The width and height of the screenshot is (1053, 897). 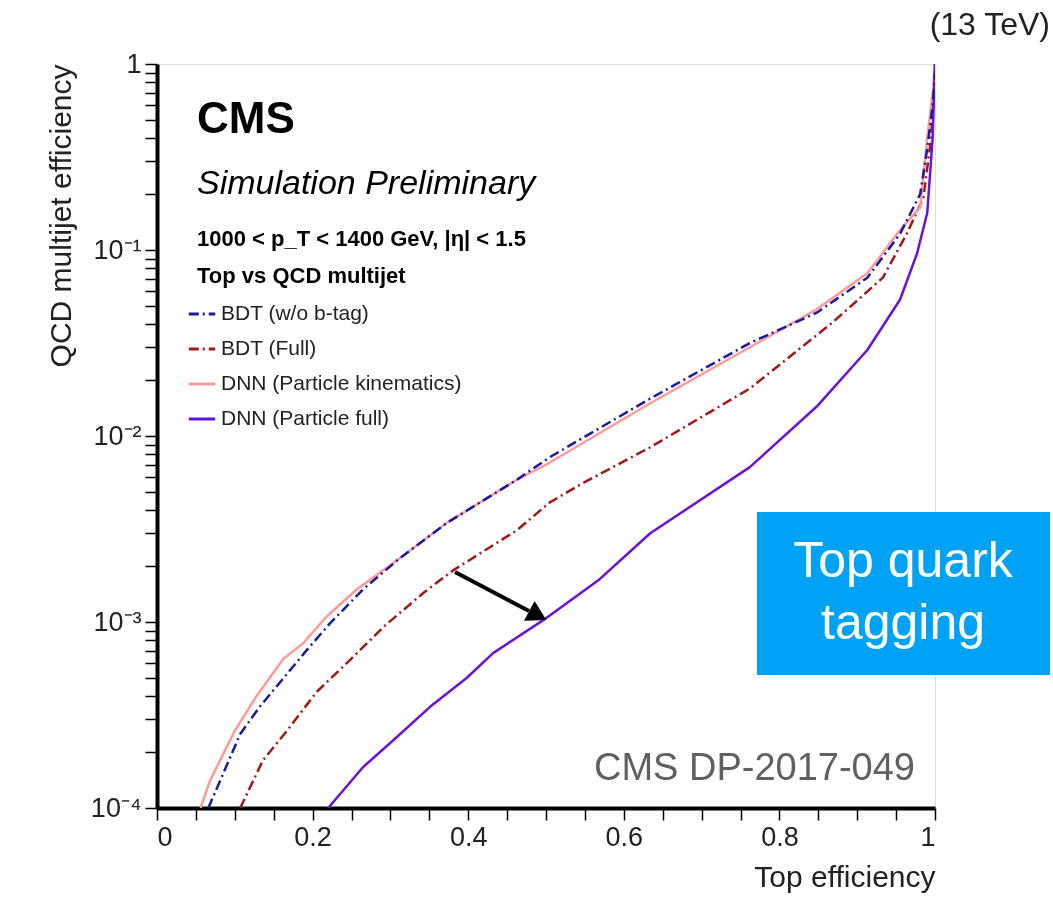 What do you see at coordinates (295, 312) in the screenshot?
I see `legend-label: BDT (w/o b-tag)` at bounding box center [295, 312].